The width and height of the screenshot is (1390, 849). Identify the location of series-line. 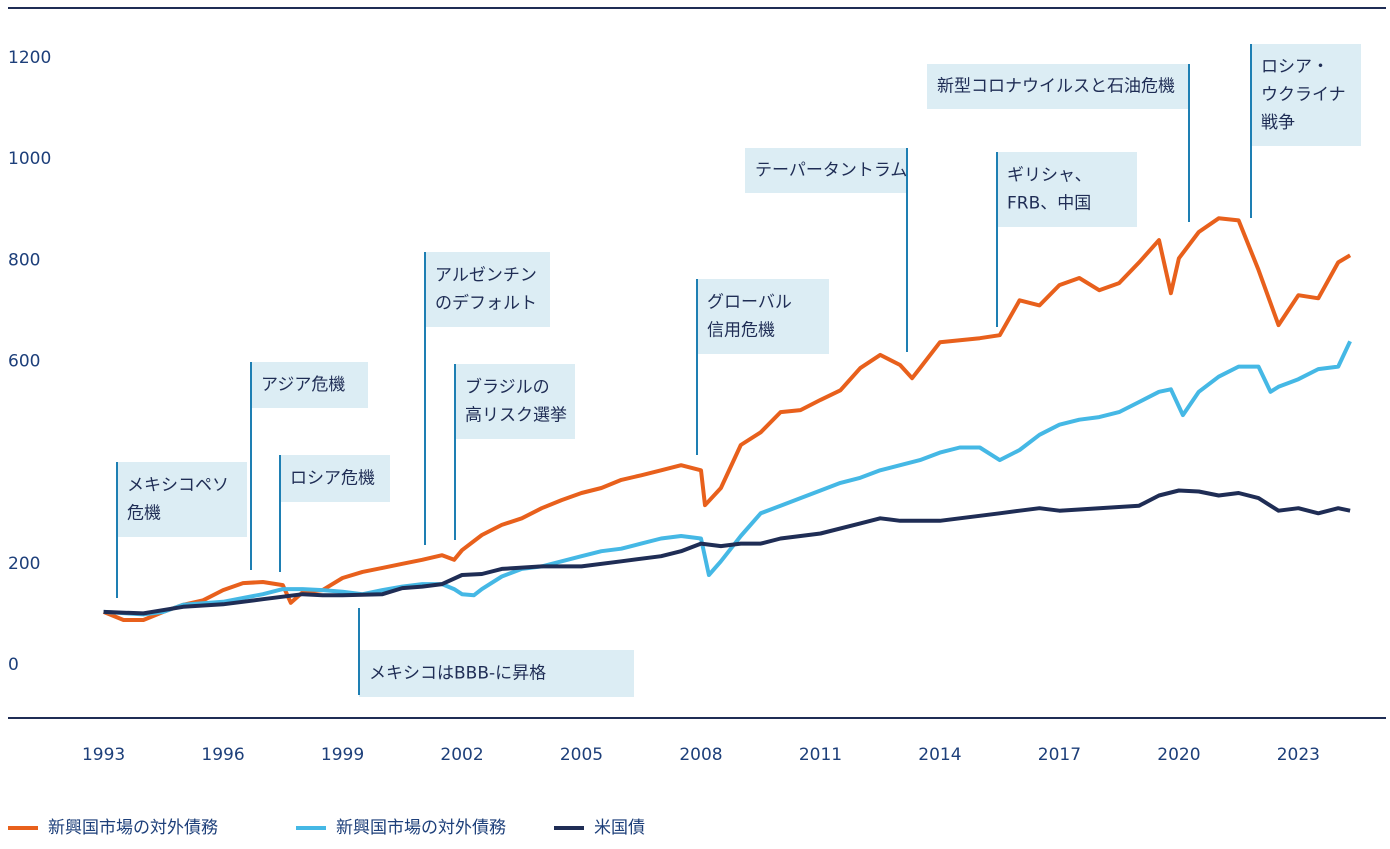
(727, 552).